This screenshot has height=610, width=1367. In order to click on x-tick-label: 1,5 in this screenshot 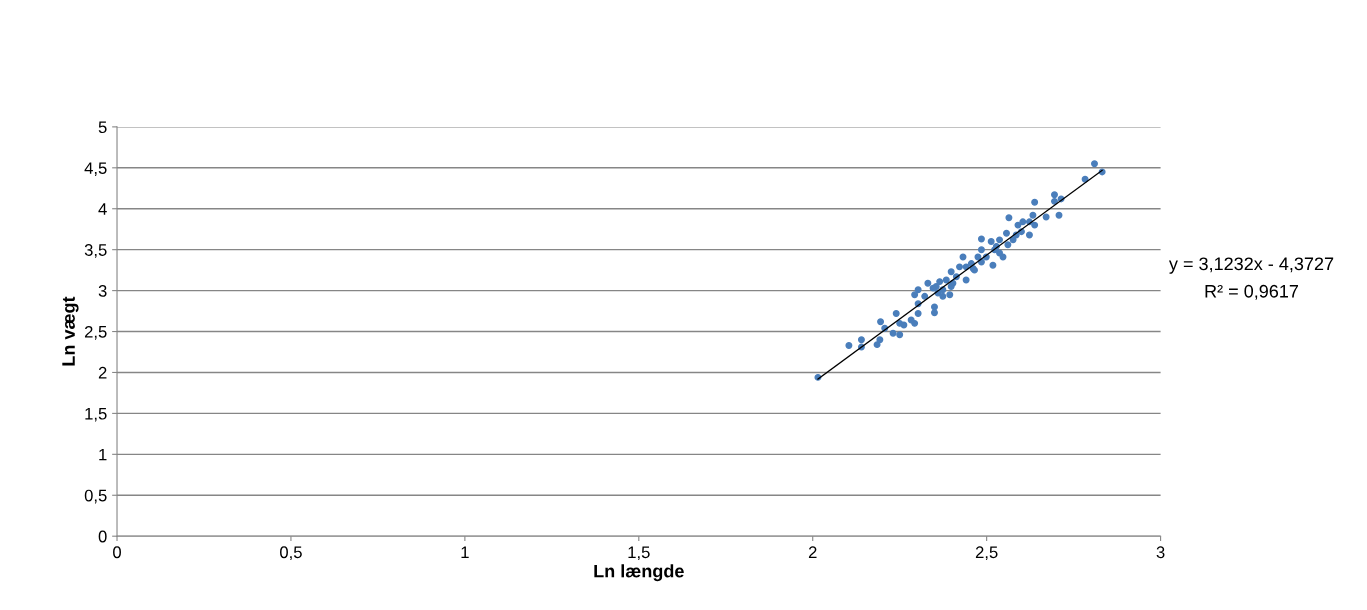, I will do `click(639, 553)`.